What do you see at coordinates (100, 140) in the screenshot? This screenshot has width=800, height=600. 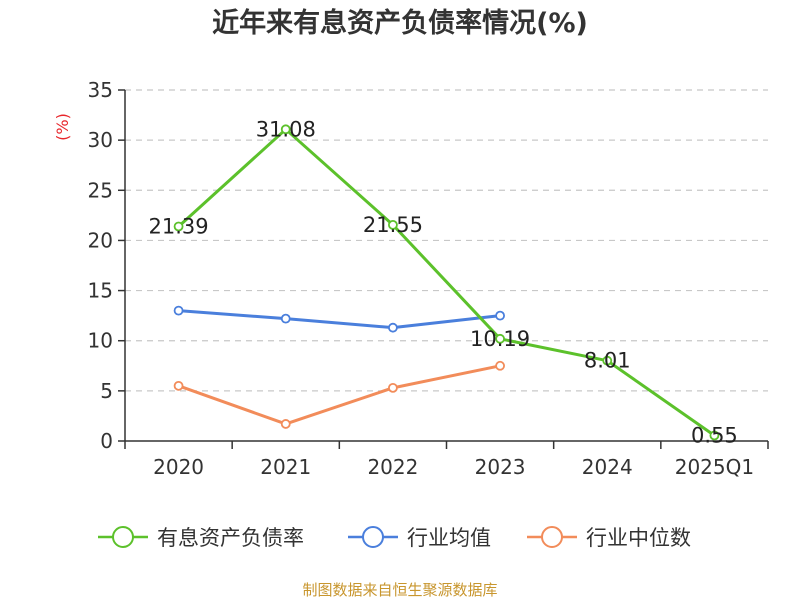 I see `y-tick-label: 30` at bounding box center [100, 140].